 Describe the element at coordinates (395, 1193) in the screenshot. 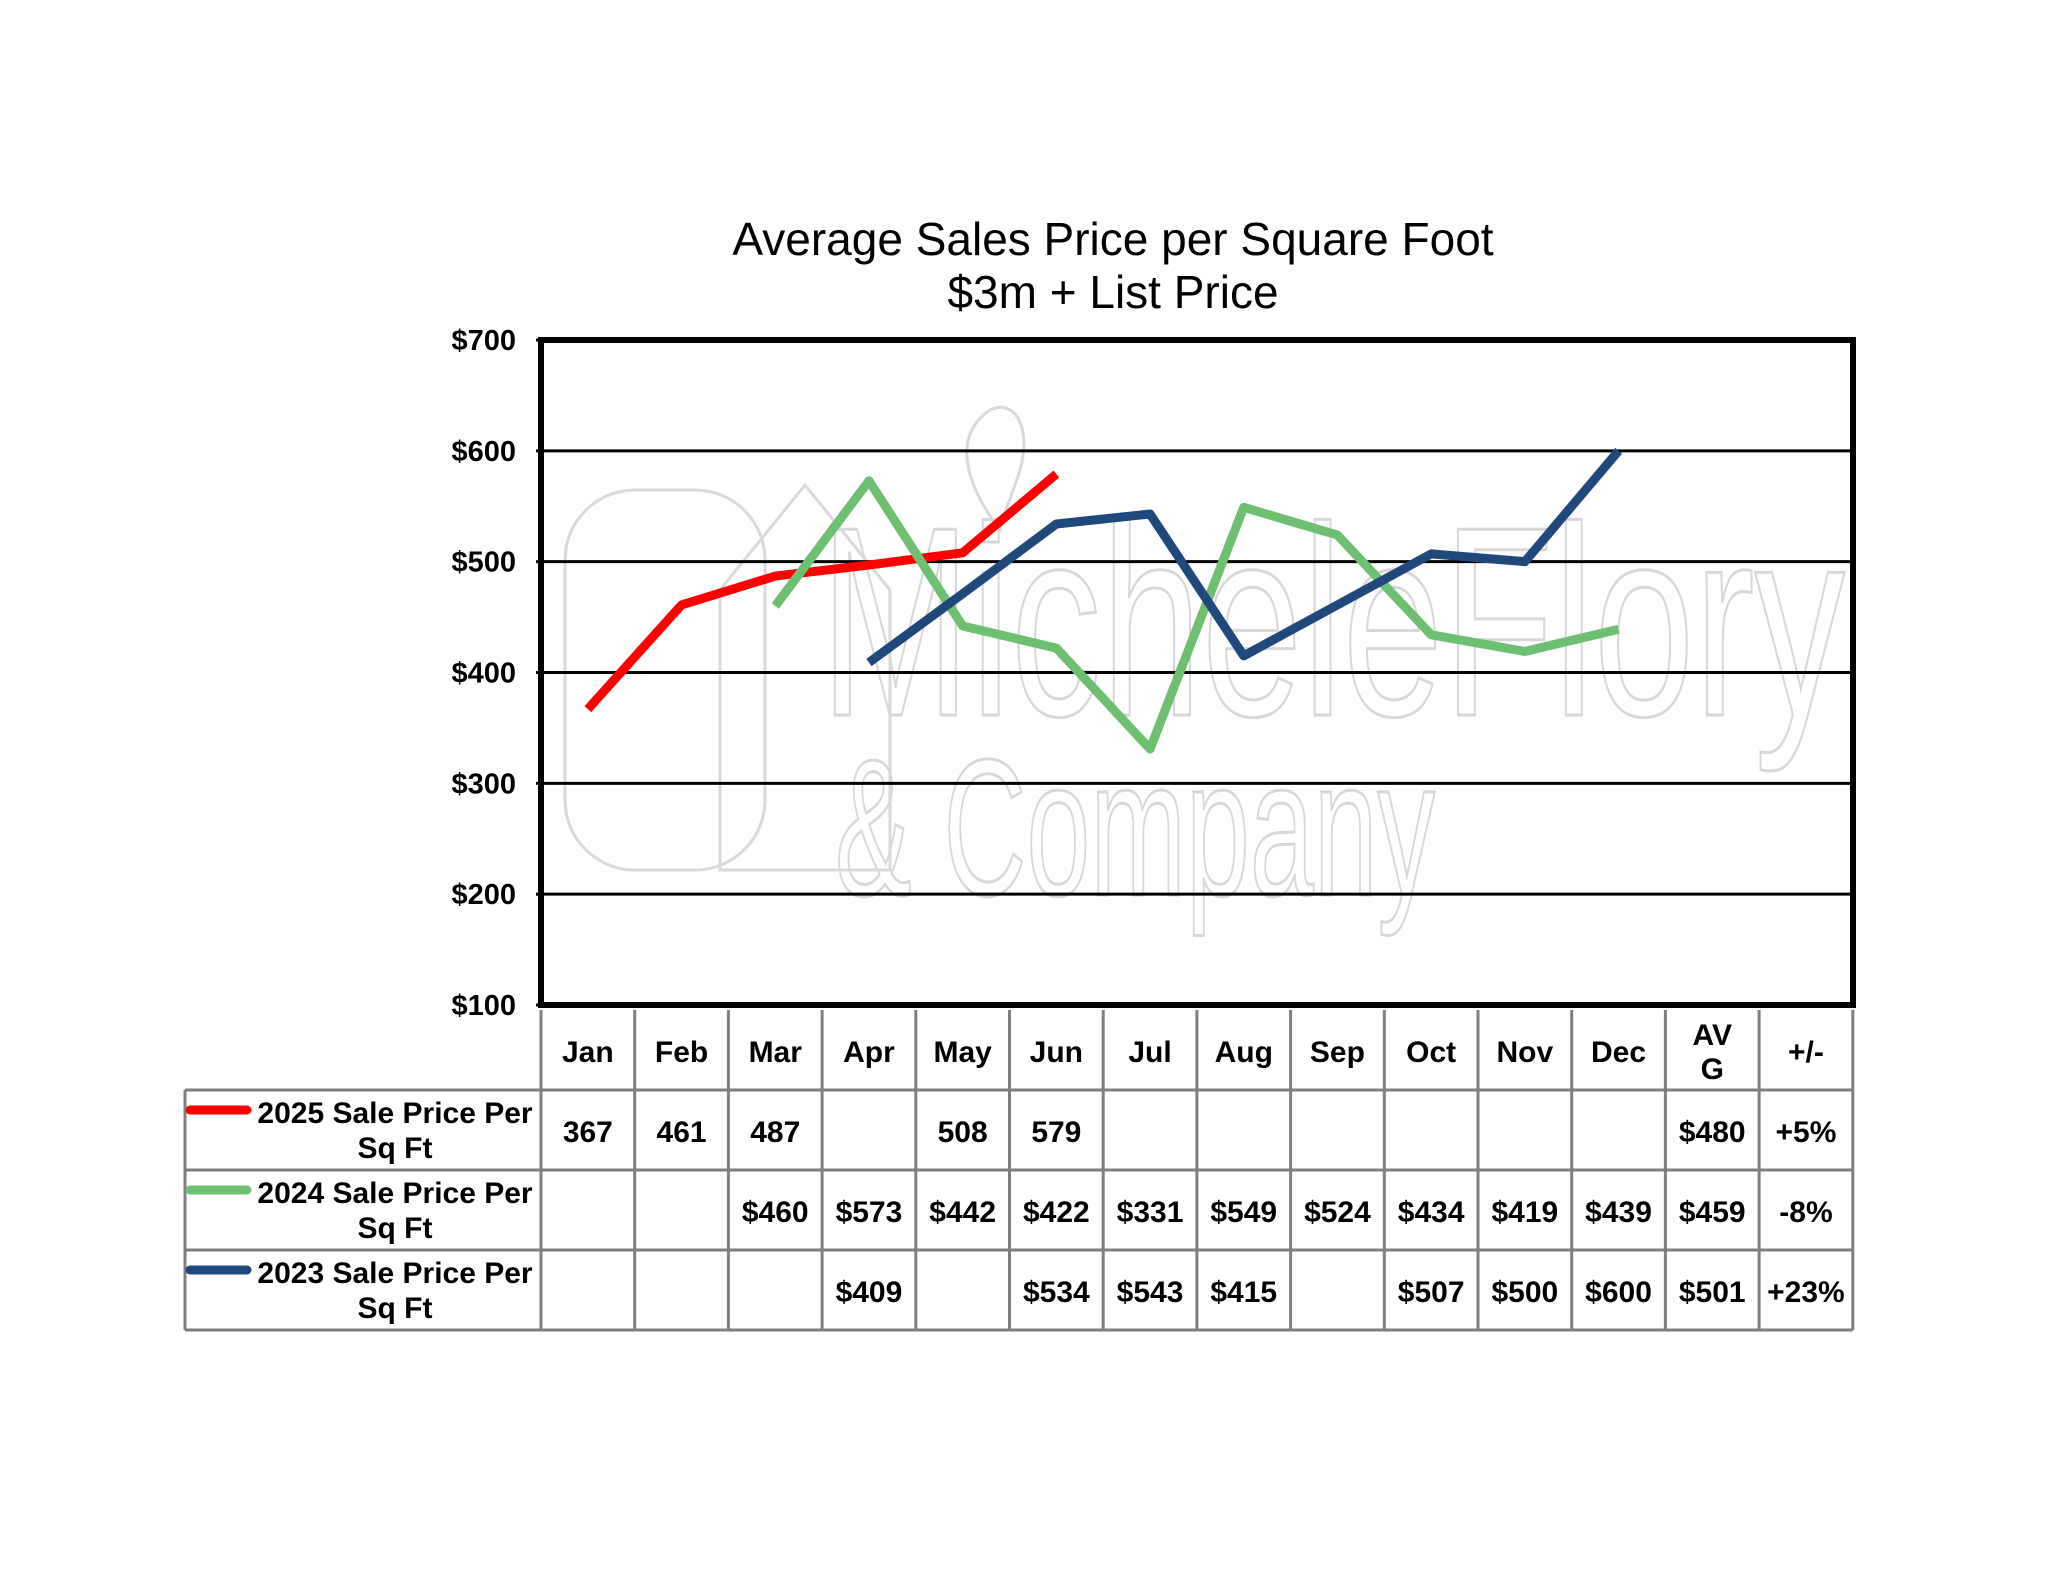

I see `legend-label-line-1: 2024 Sale Price Per` at that location.